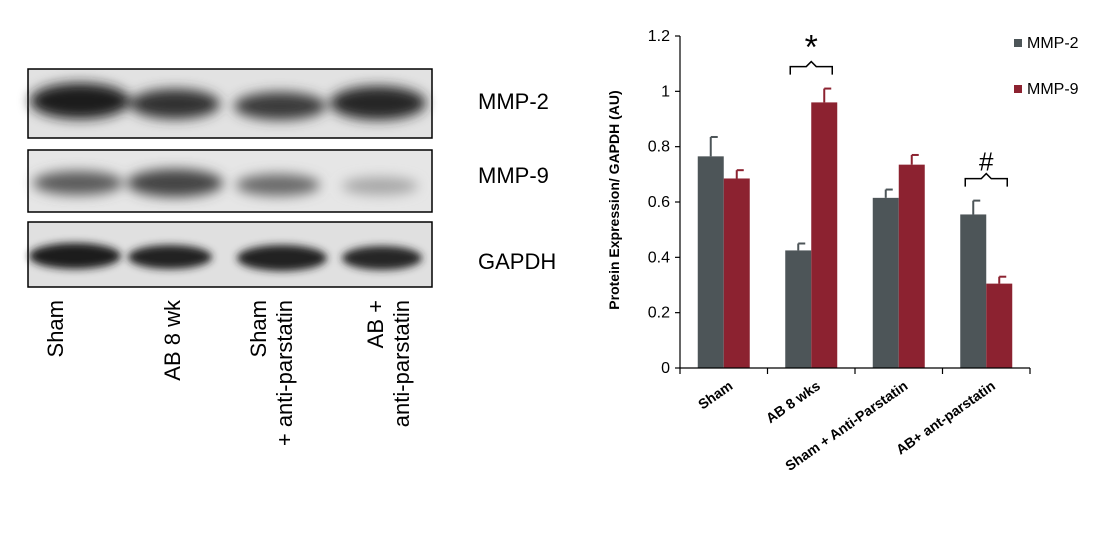  I want to click on band-label-mmp2: MMP-2, so click(513, 101).